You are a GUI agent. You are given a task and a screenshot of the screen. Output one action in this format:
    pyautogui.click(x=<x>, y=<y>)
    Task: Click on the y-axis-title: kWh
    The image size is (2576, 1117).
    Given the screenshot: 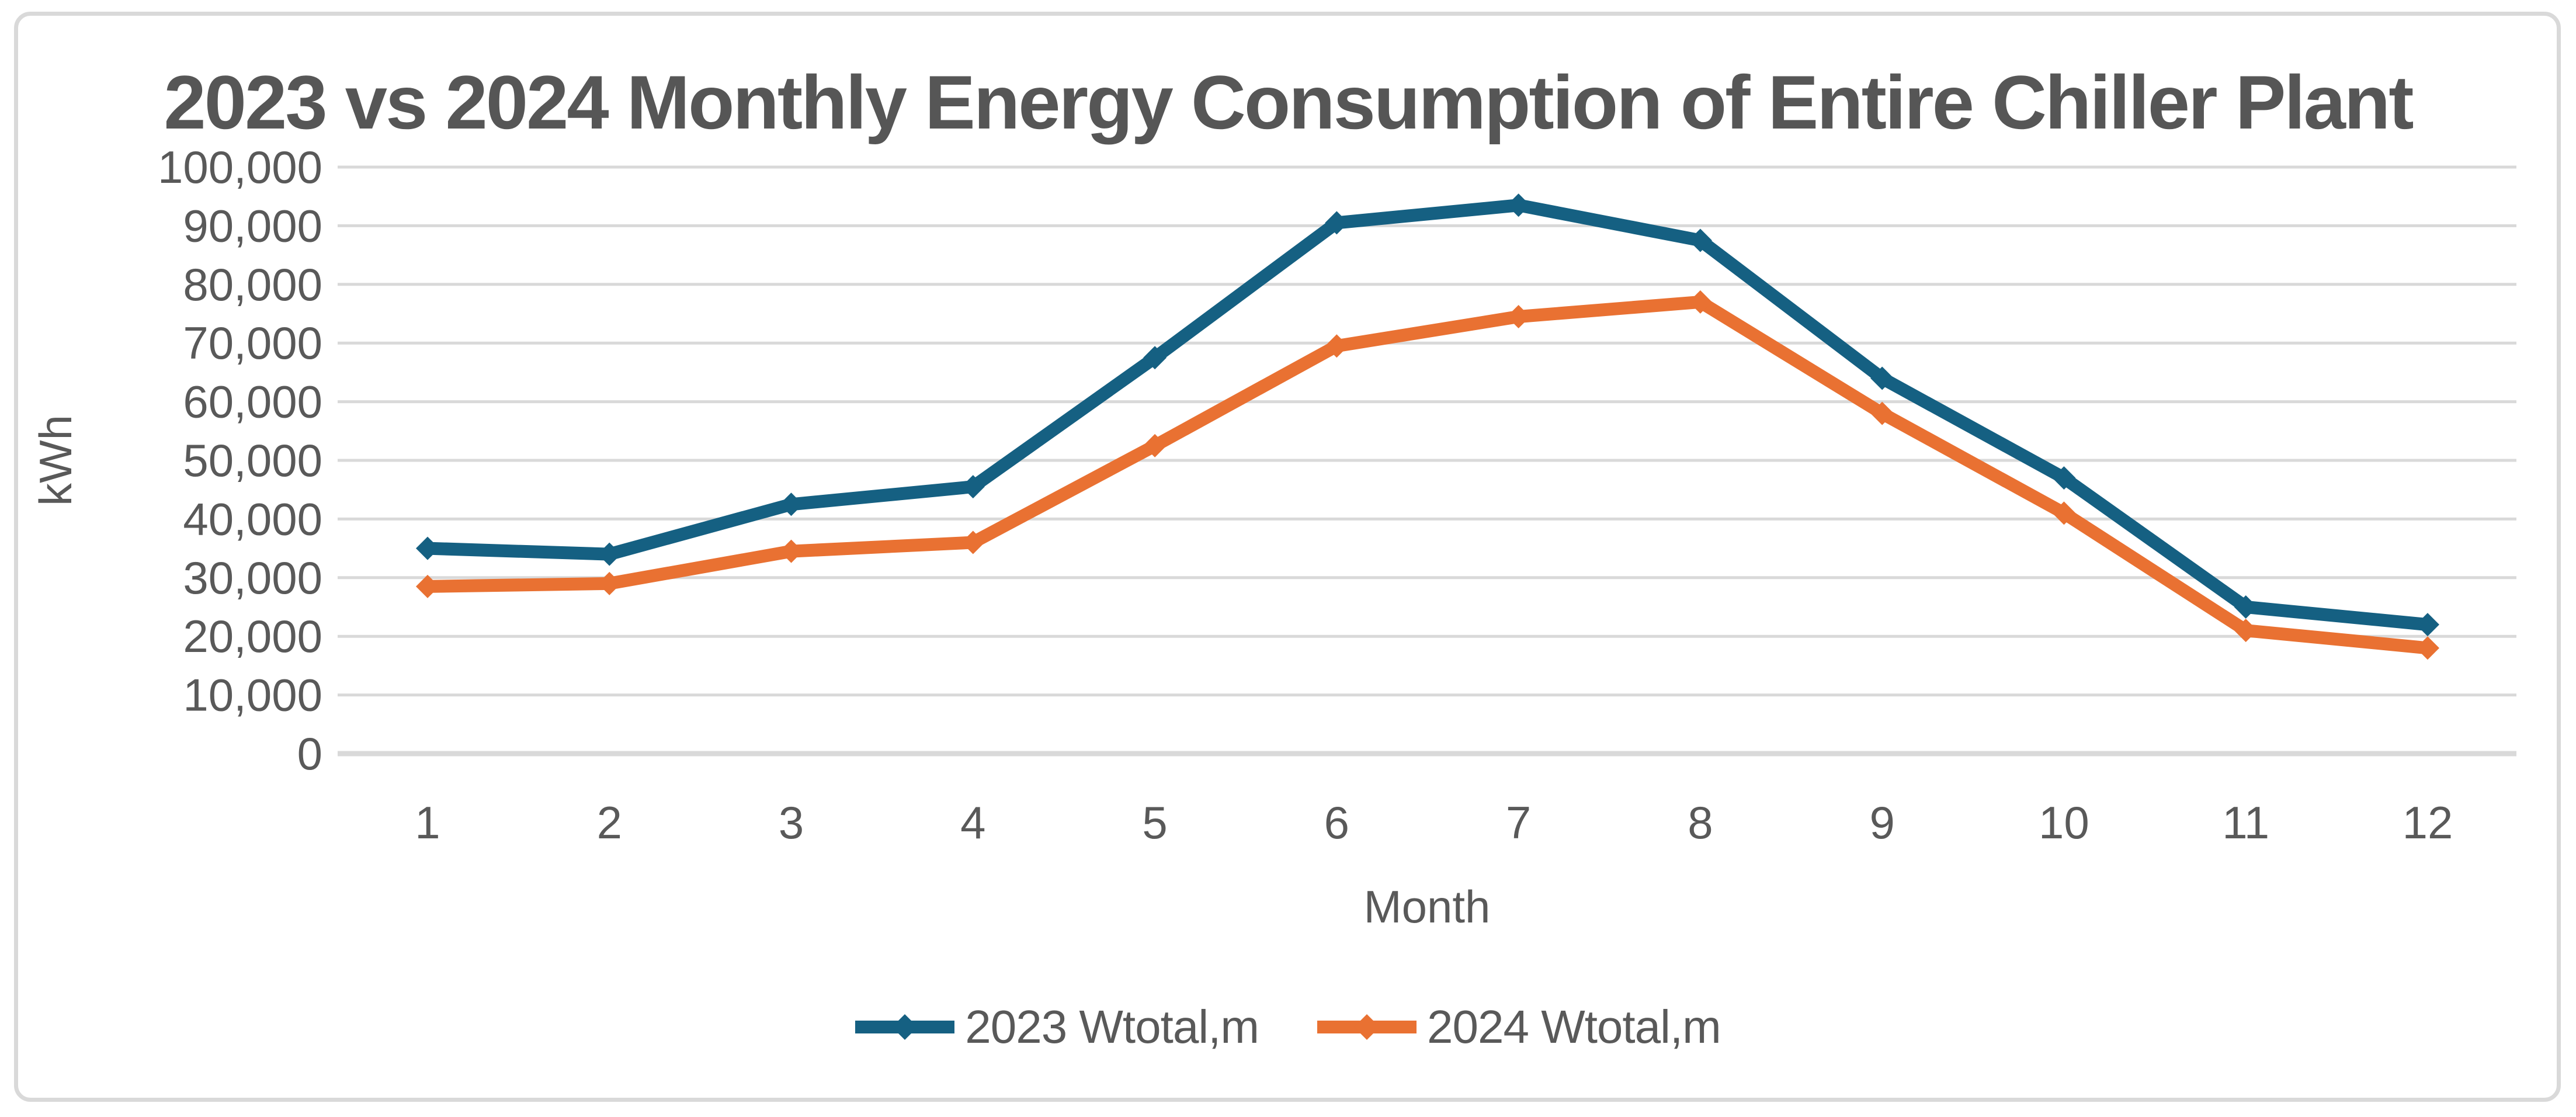 What is the action you would take?
    pyautogui.click(x=55, y=460)
    